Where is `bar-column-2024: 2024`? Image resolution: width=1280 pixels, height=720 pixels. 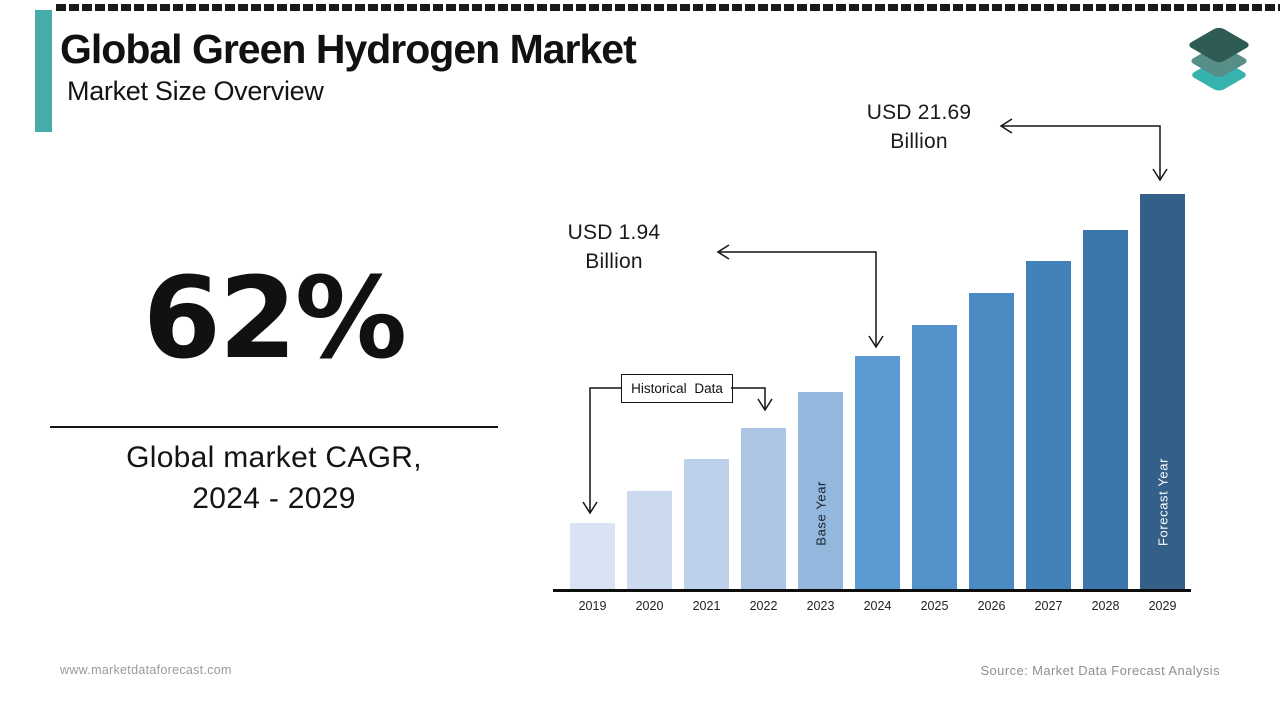
bar-column-2024: 2024 is located at coordinates (877, 403).